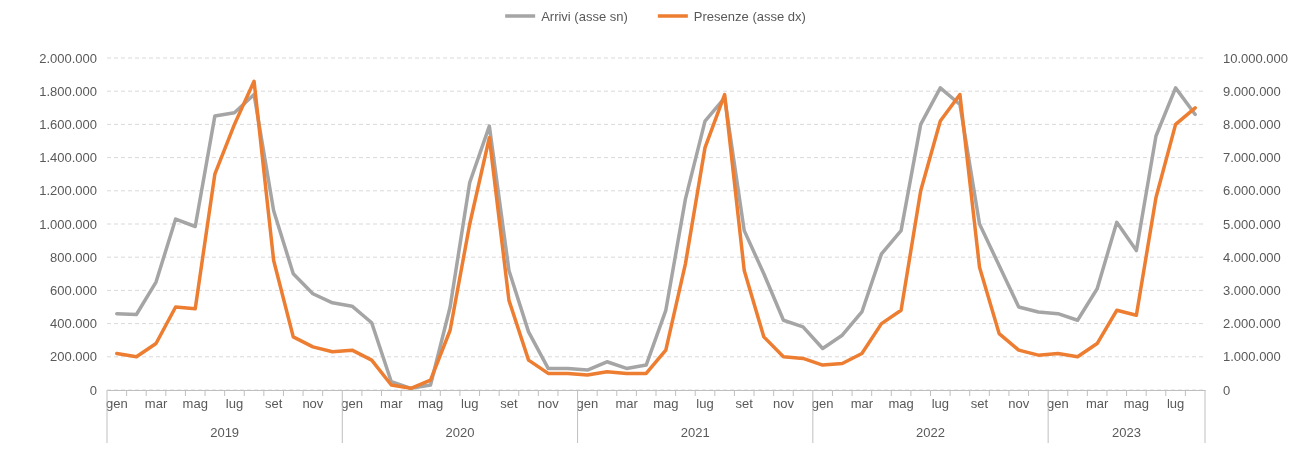  Describe the element at coordinates (1252, 91) in the screenshot. I see `y2-tick-label: 9.000.000` at that location.